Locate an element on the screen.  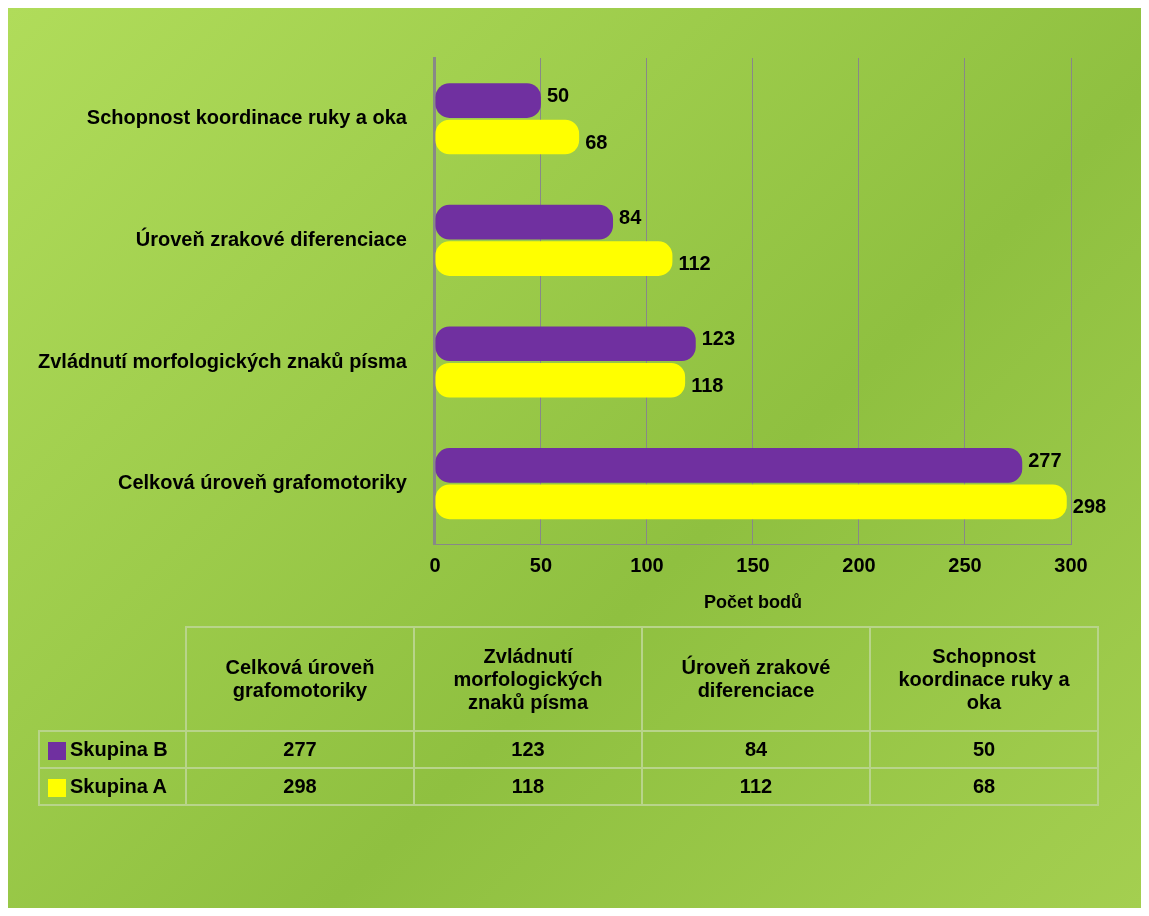
text: 298 is located at coordinates (300, 786).